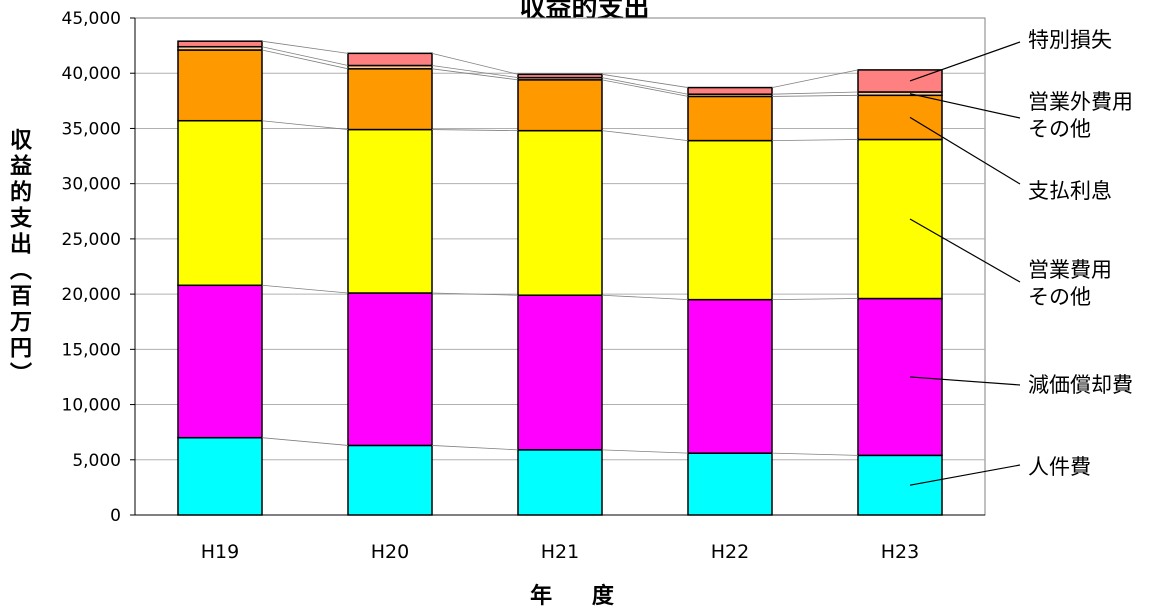 This screenshot has height=610, width=1169. What do you see at coordinates (91, 240) in the screenshot?
I see `y-tick-label: 25,000` at bounding box center [91, 240].